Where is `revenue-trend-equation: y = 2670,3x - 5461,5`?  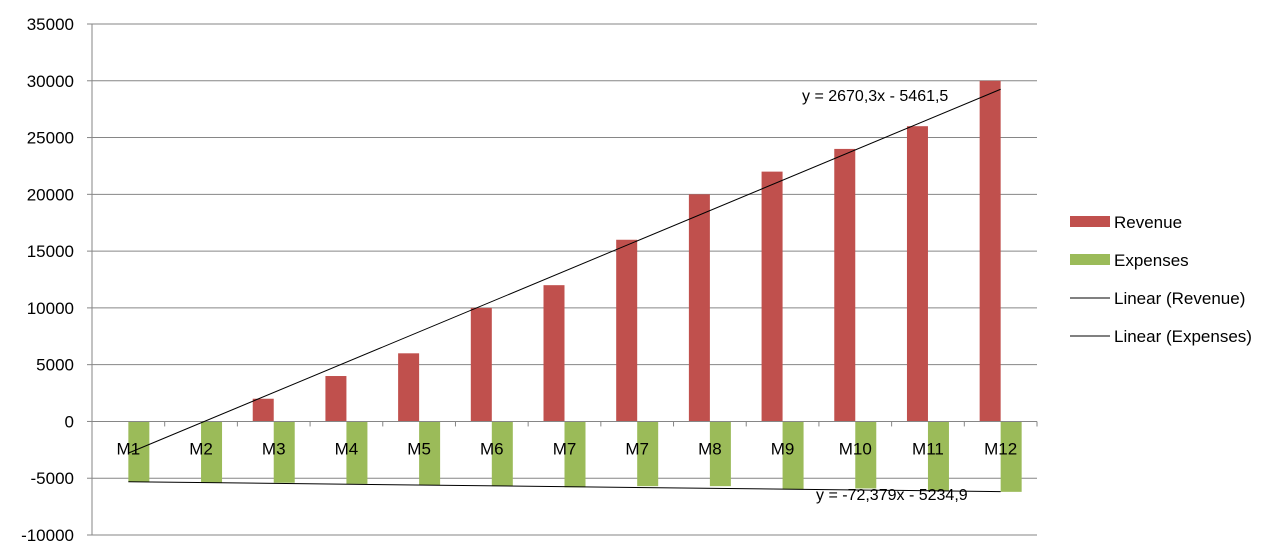 revenue-trend-equation: y = 2670,3x - 5461,5 is located at coordinates (875, 96).